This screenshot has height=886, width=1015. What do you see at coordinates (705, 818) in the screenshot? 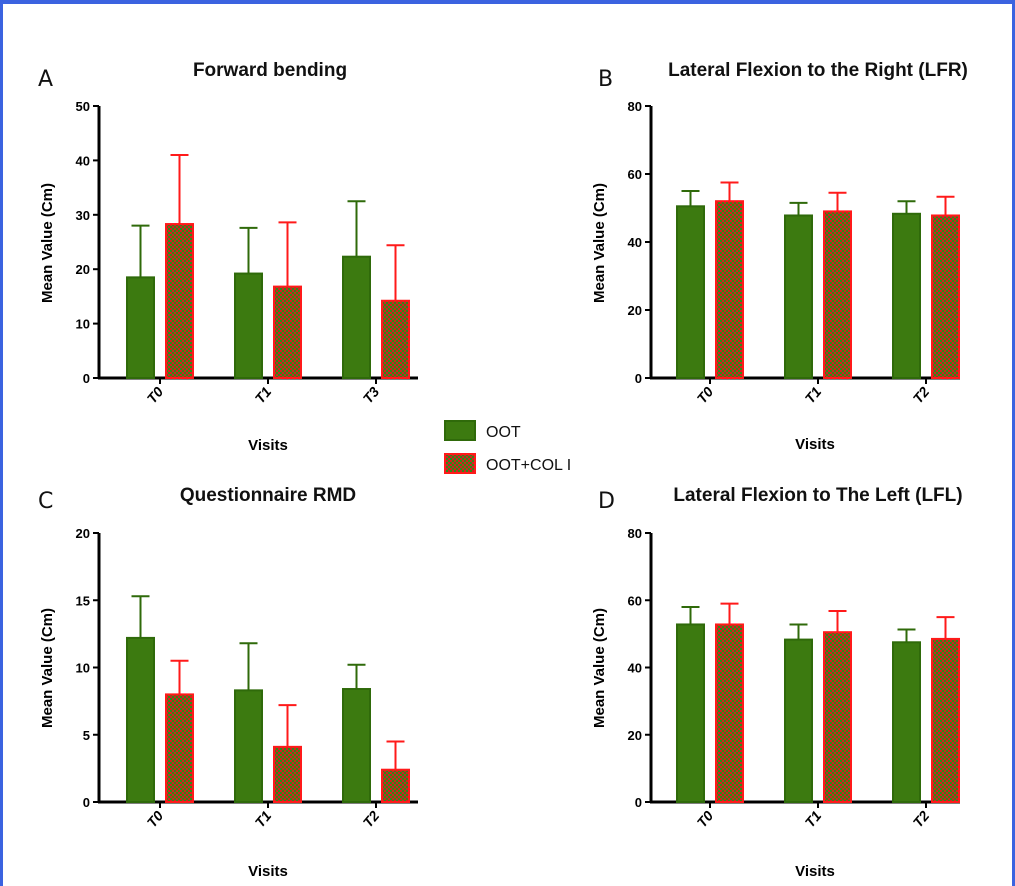
I see `x-tick-label-d: T0` at bounding box center [705, 818].